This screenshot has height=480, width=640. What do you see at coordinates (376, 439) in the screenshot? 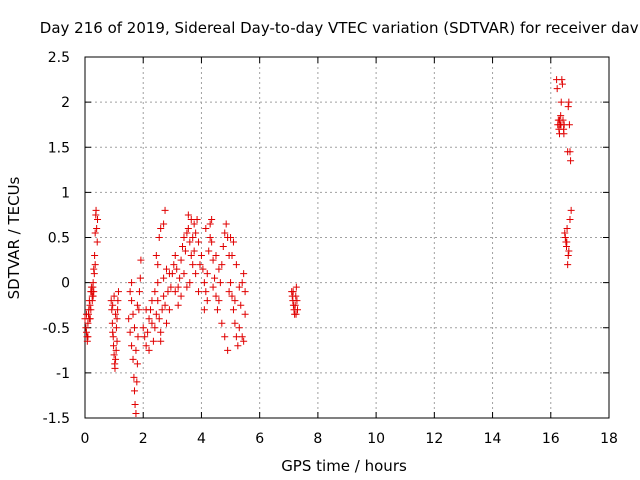
I see `x-tick-label: 10` at bounding box center [376, 439].